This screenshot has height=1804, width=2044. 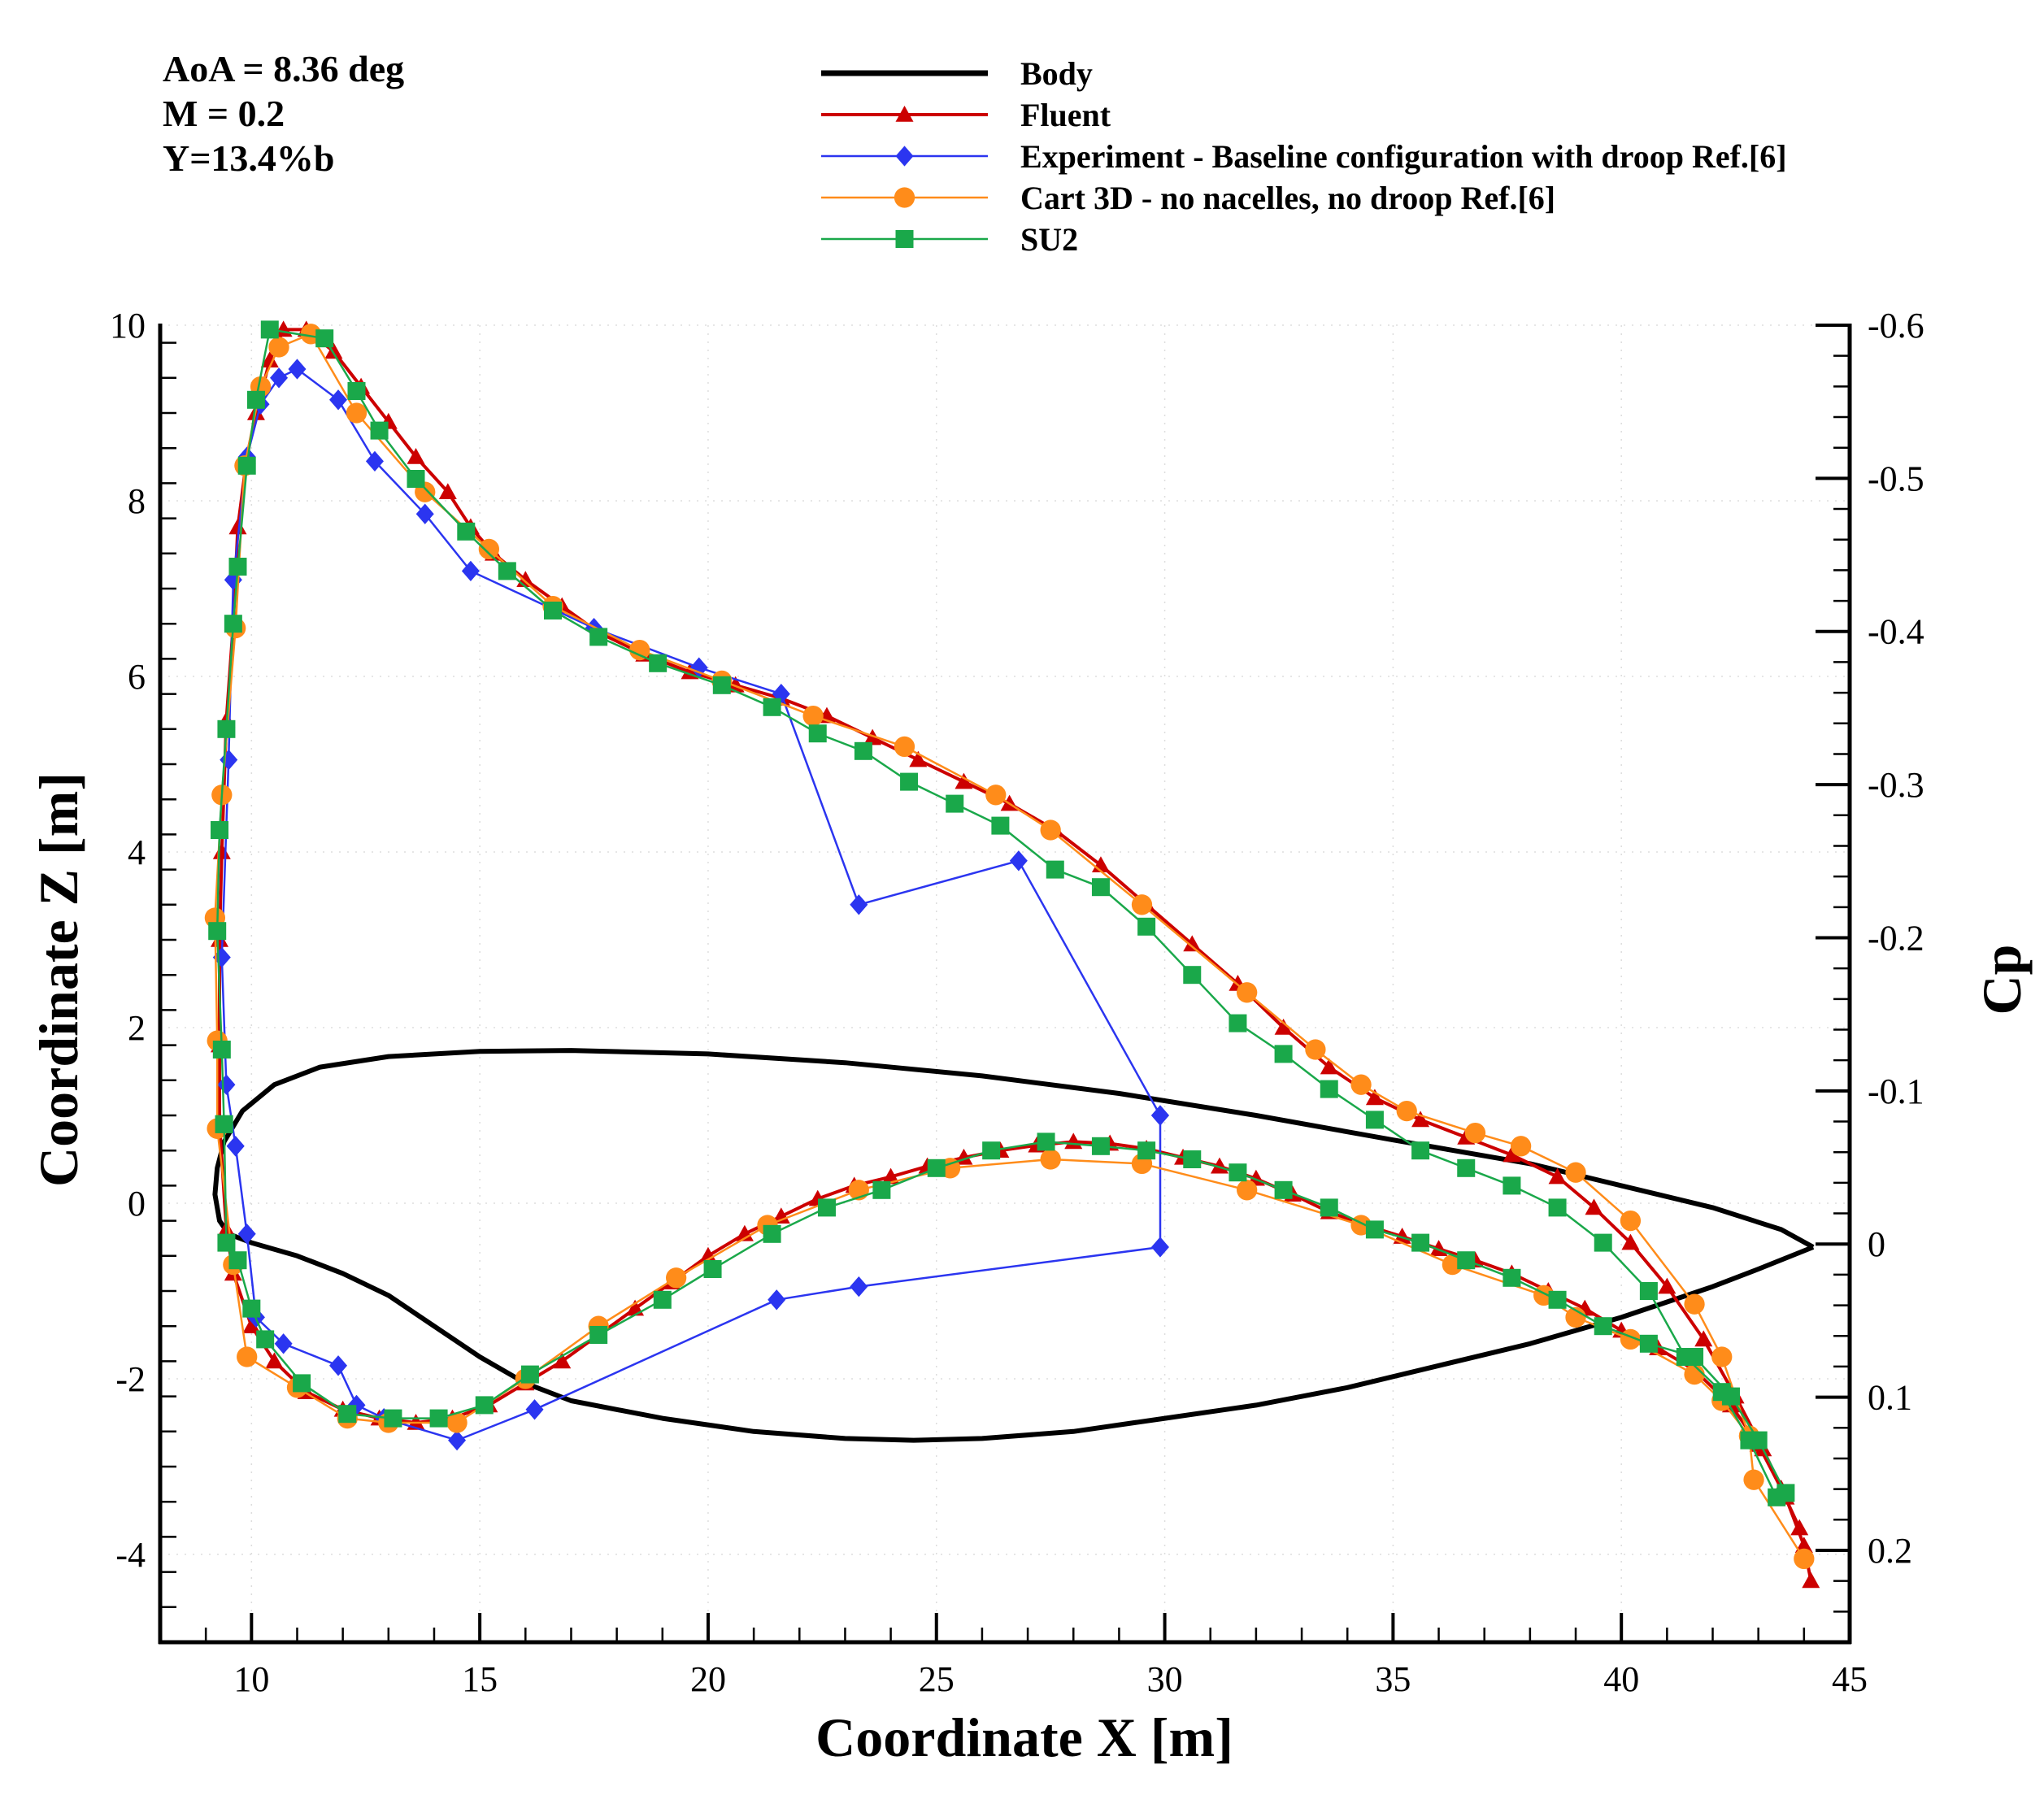 I want to click on y2-tick-label: -0.6, so click(x=1896, y=326).